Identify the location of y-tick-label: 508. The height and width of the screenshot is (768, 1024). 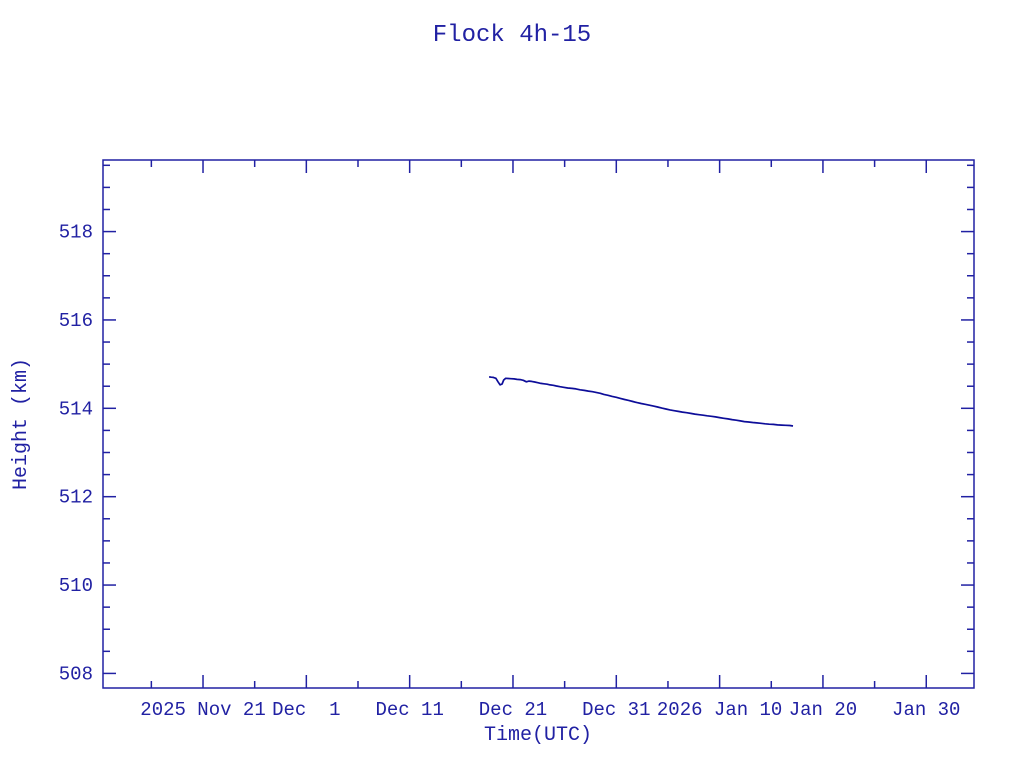
(76, 674).